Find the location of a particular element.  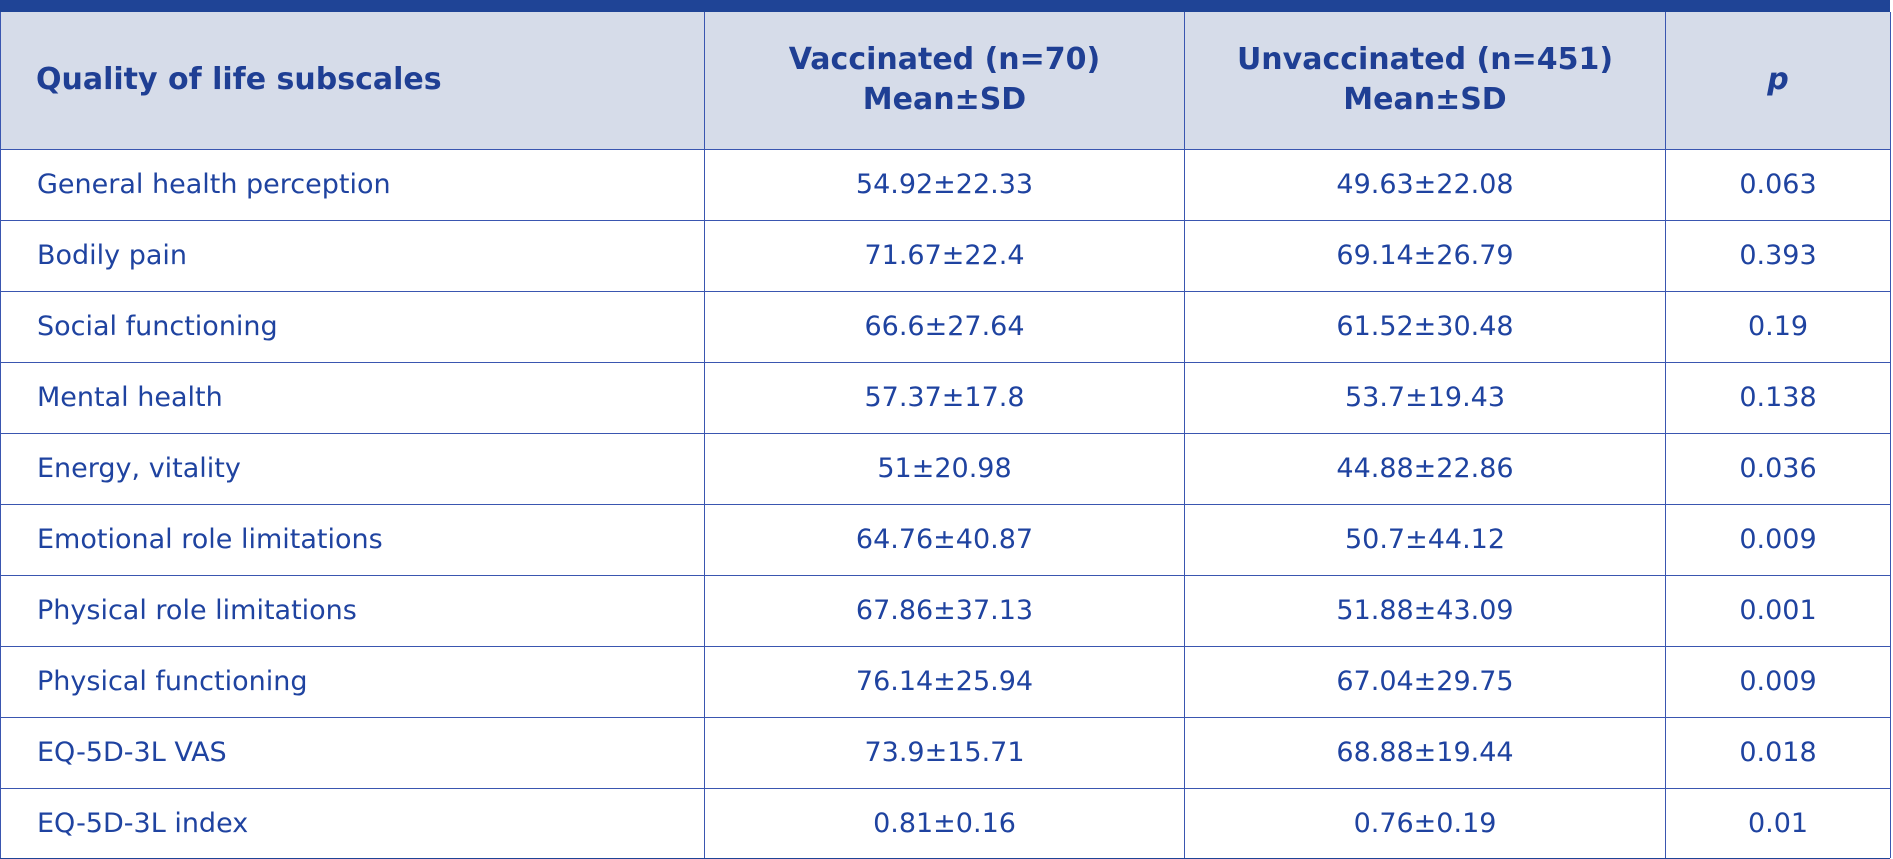

cell-p-value: 0.01 is located at coordinates (1778, 822).